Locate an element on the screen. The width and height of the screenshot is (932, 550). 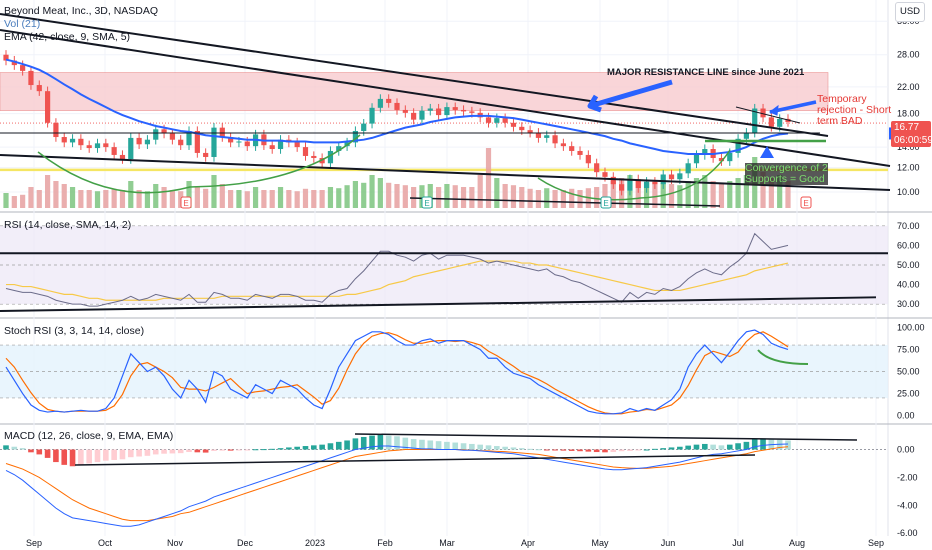
time-tick-label: 2023 is located at coordinates (315, 543).